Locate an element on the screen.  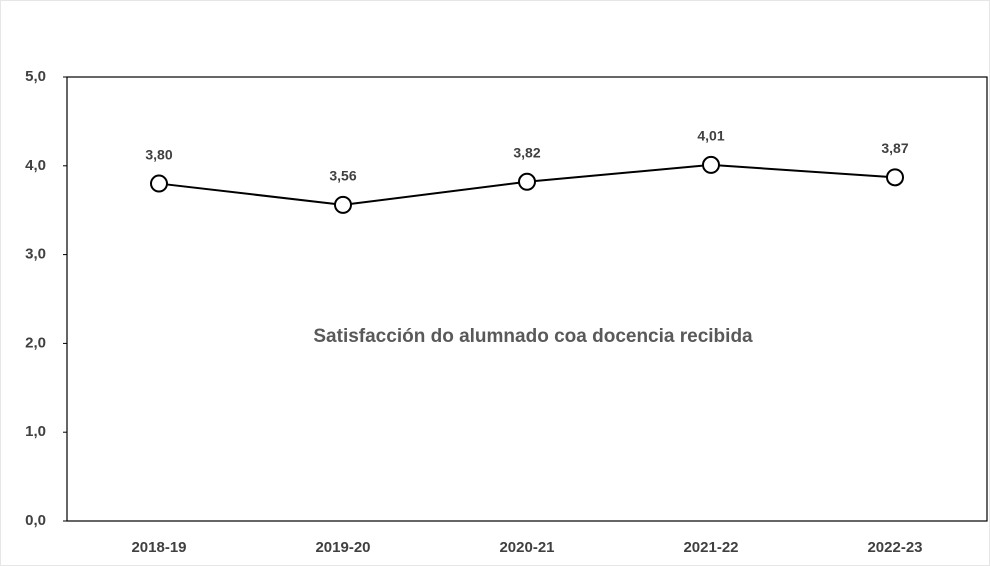
y-tick-label: 5,0 is located at coordinates (35, 76).